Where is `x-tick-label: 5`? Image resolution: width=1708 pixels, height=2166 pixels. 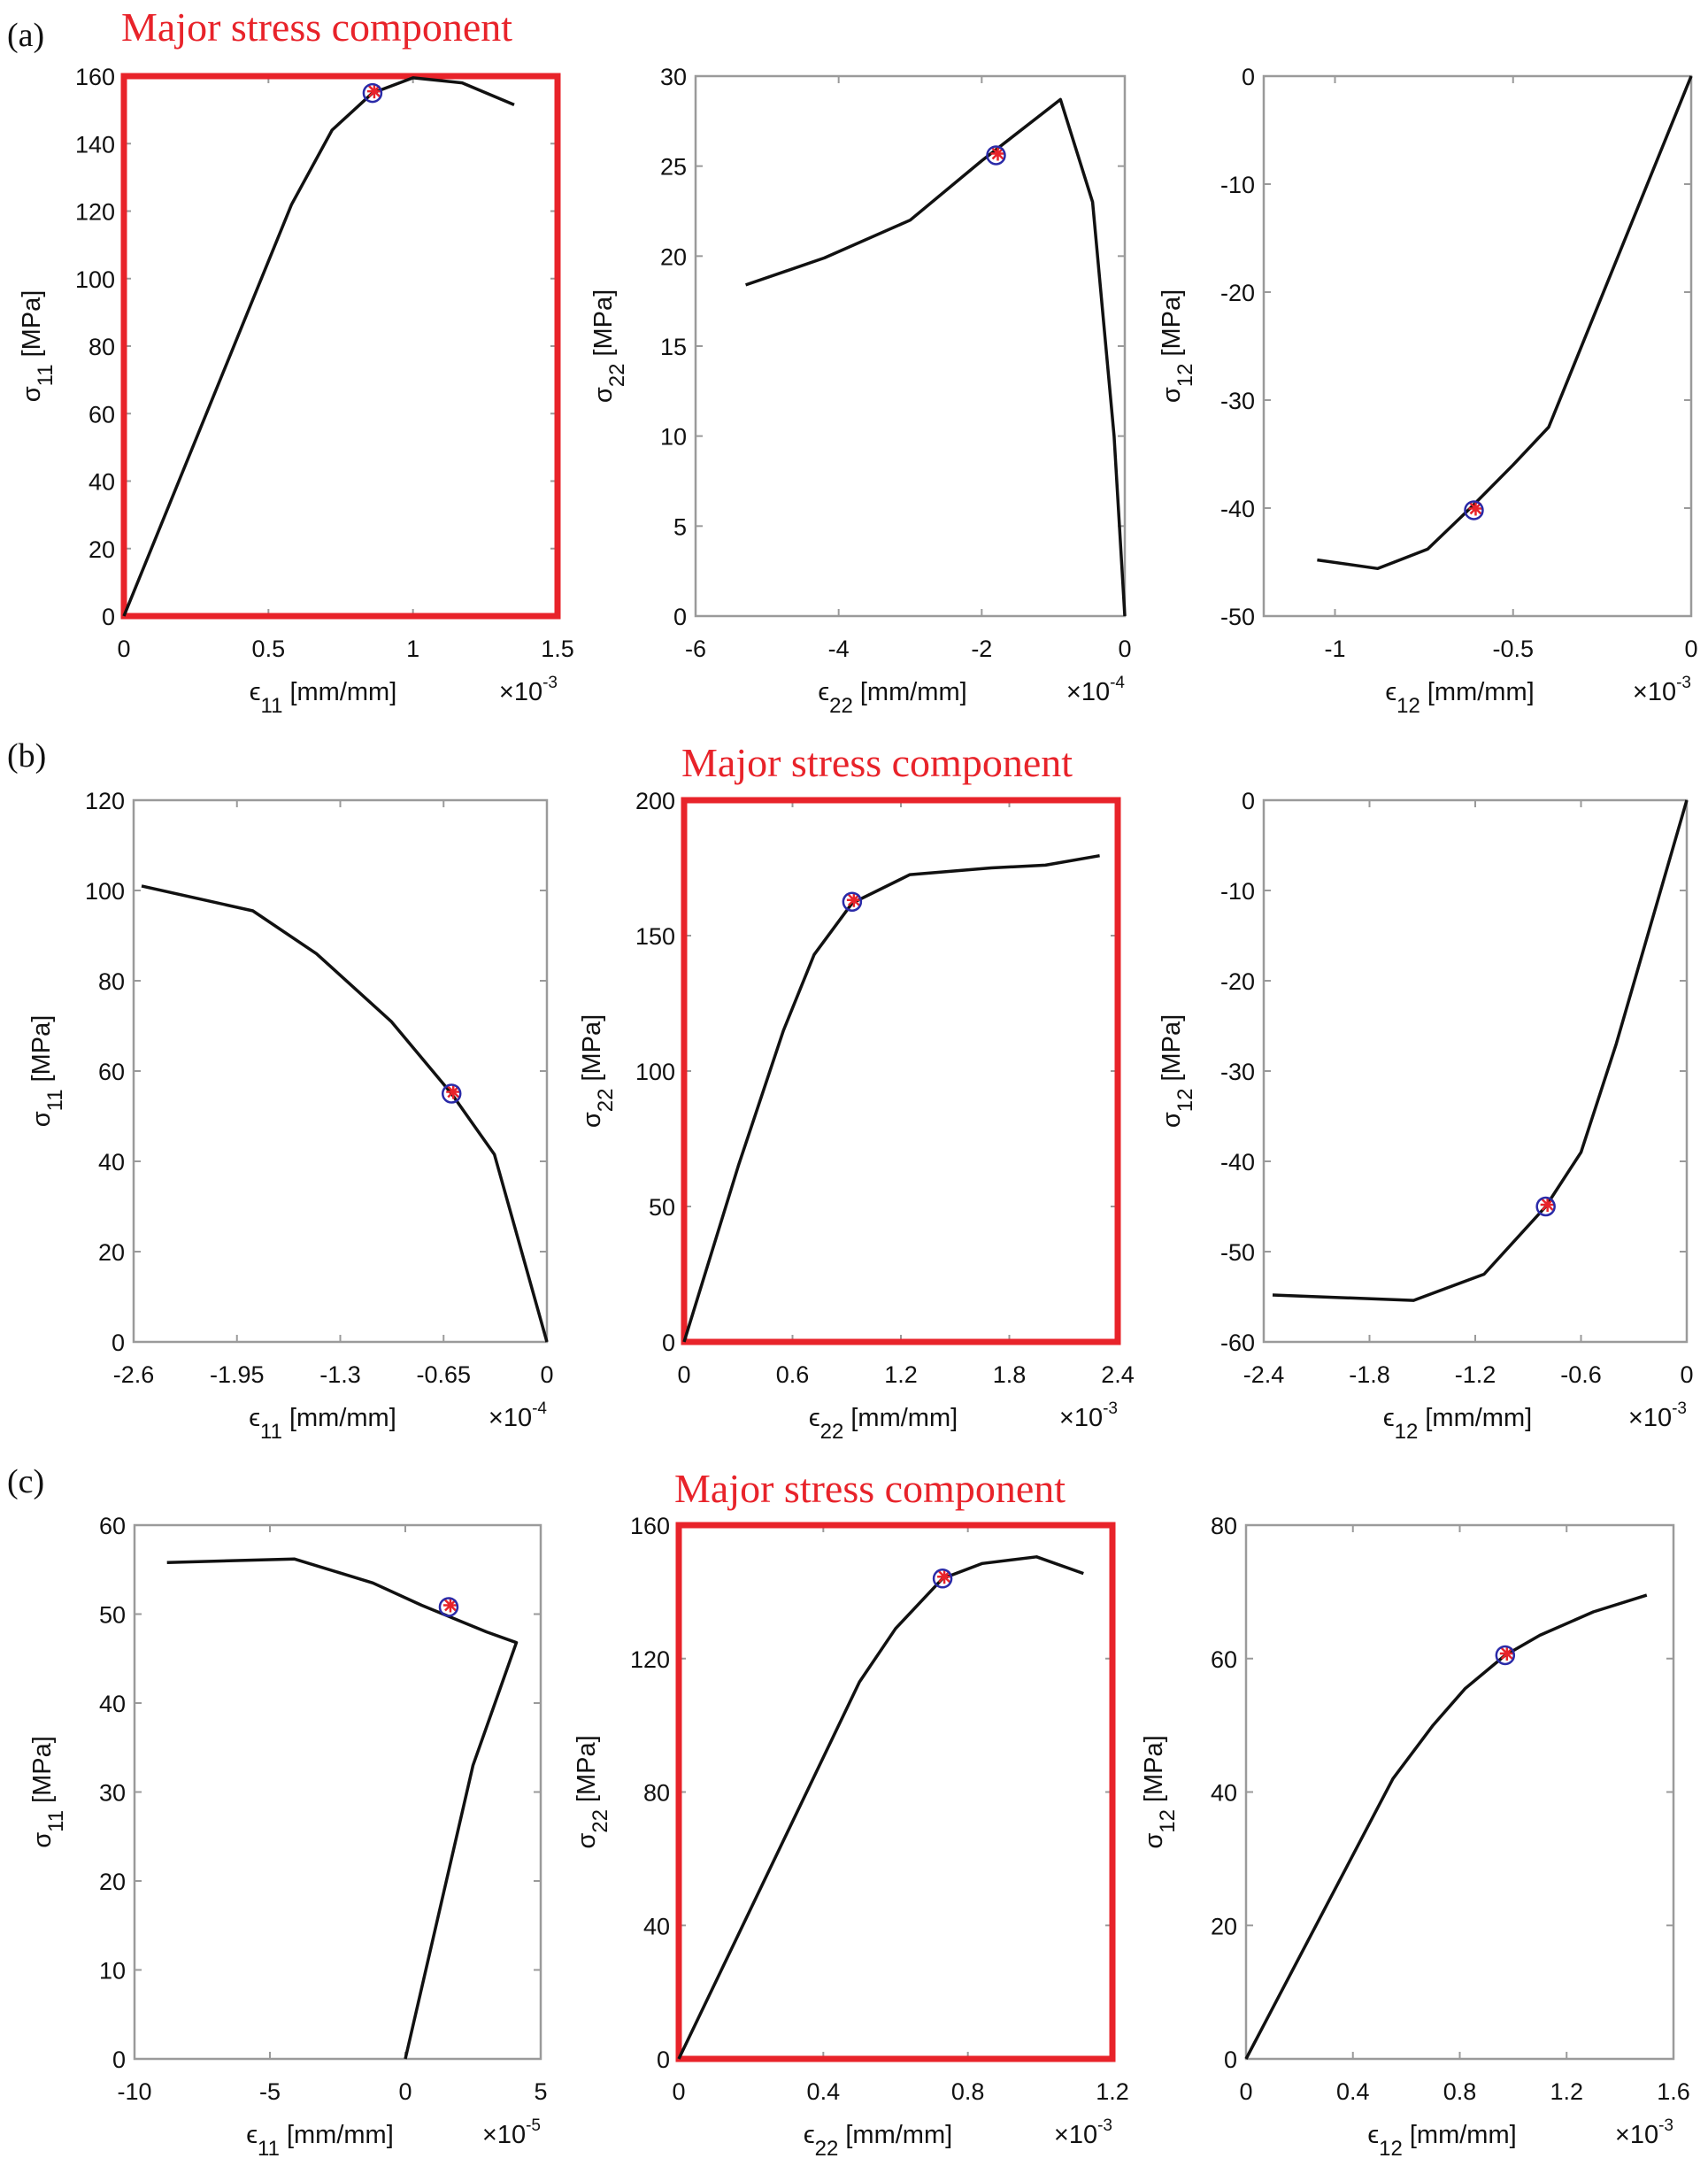 x-tick-label: 5 is located at coordinates (540, 2091).